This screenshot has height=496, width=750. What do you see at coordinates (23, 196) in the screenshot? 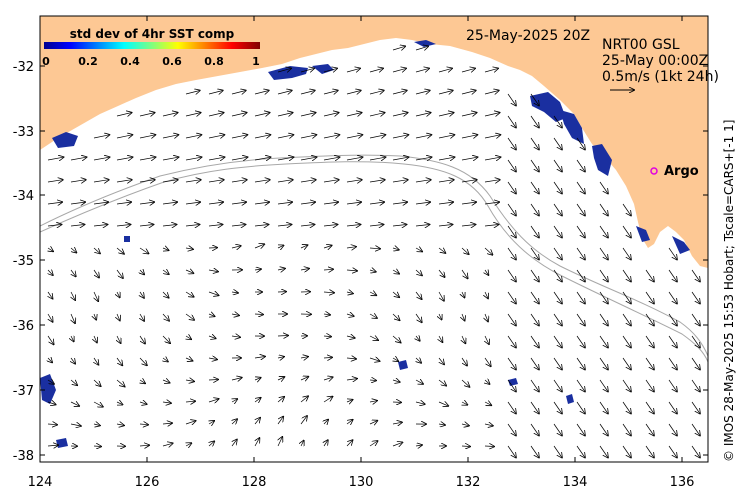
I see `y-tick-label: -34` at bounding box center [23, 196].